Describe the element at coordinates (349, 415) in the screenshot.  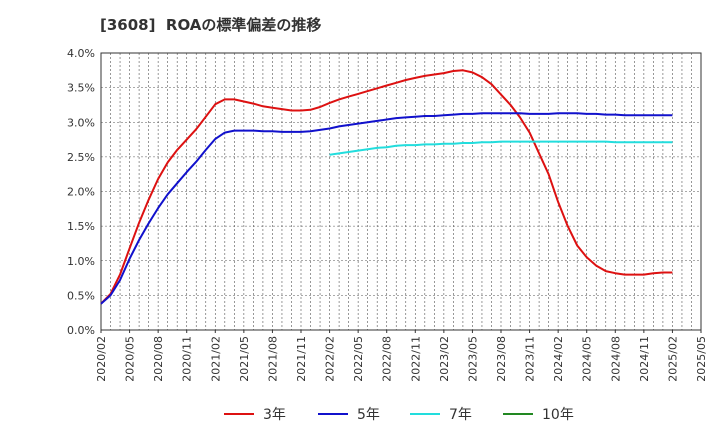
I see `legend-item-2: 5年` at that location.